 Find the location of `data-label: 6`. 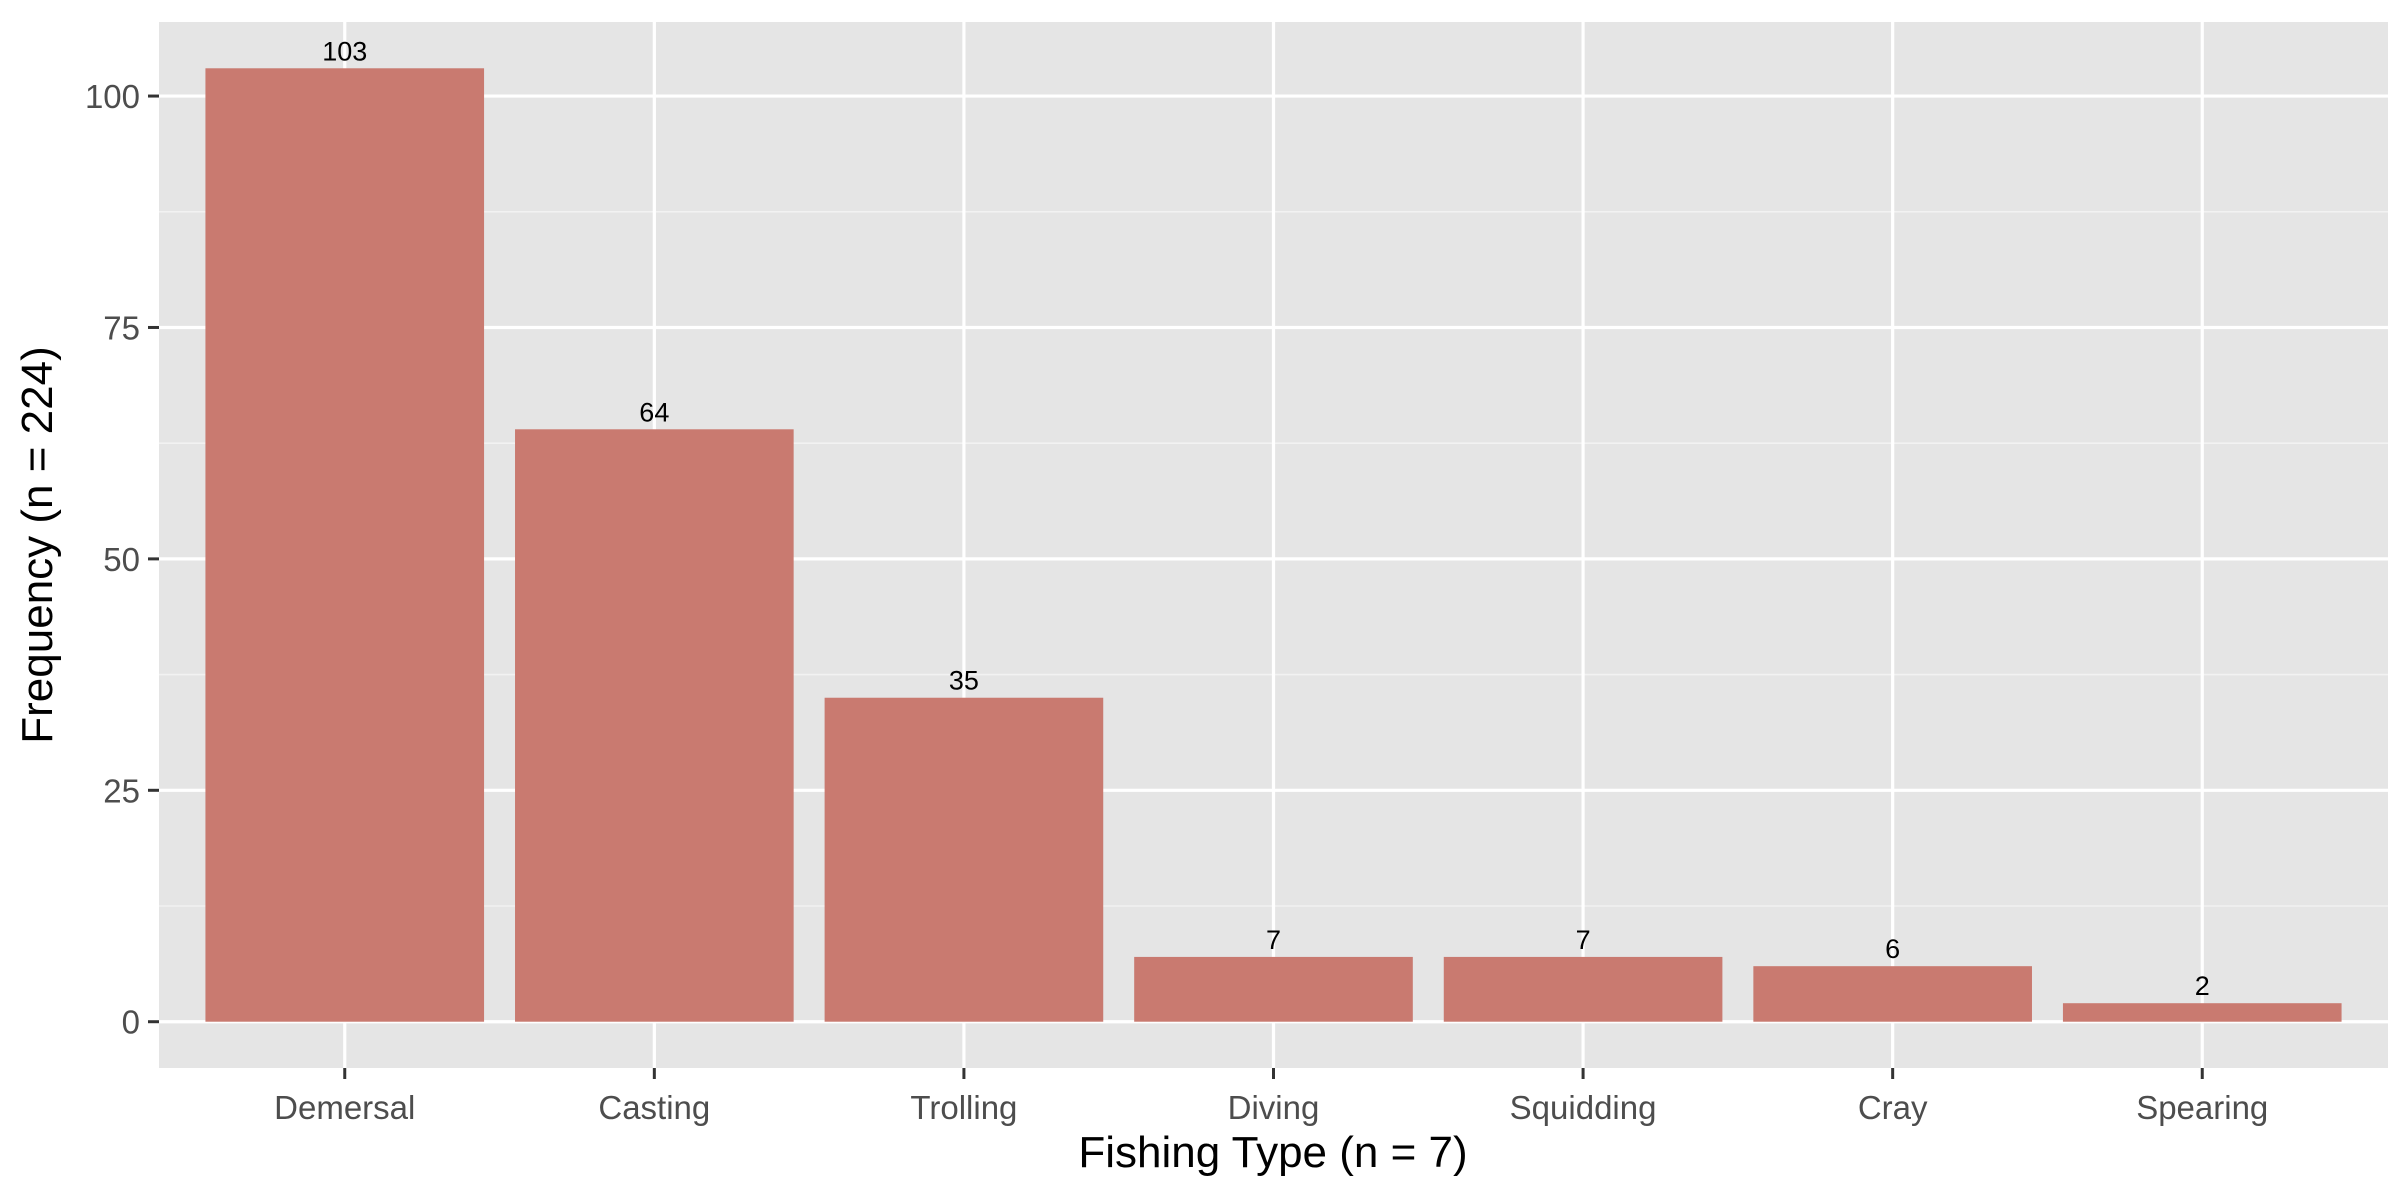

data-label: 6 is located at coordinates (1892, 949).